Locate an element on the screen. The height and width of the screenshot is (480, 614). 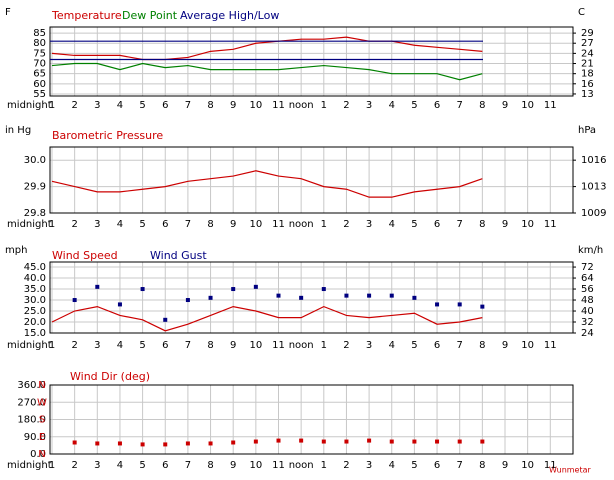
y-tick-label: 35.0 is located at coordinates (35, 289).